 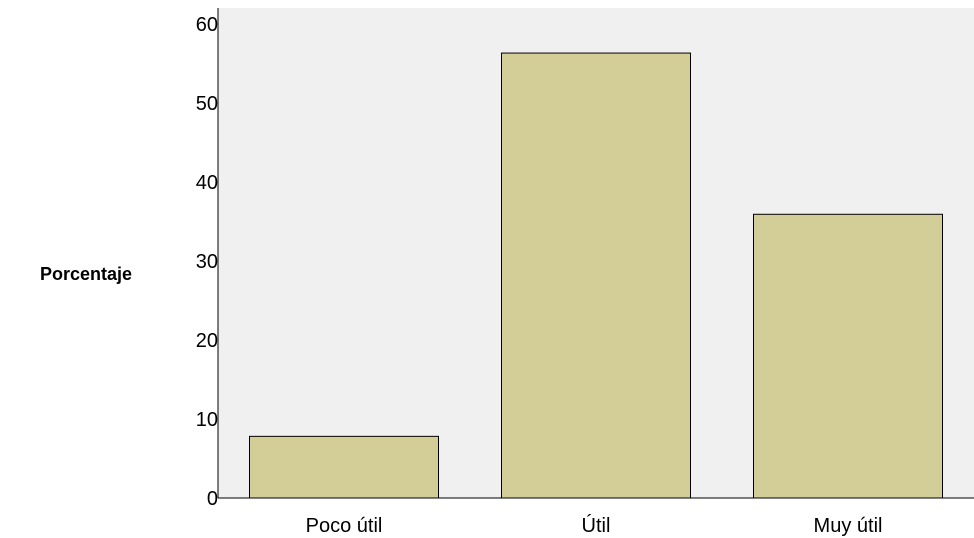 I want to click on y-tick-label: 50, so click(x=207, y=104).